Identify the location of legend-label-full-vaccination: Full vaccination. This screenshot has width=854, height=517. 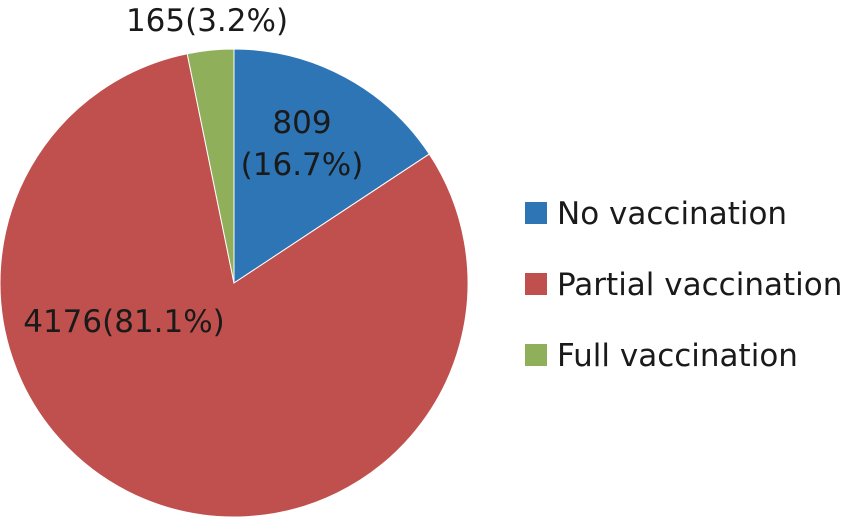
(677, 356).